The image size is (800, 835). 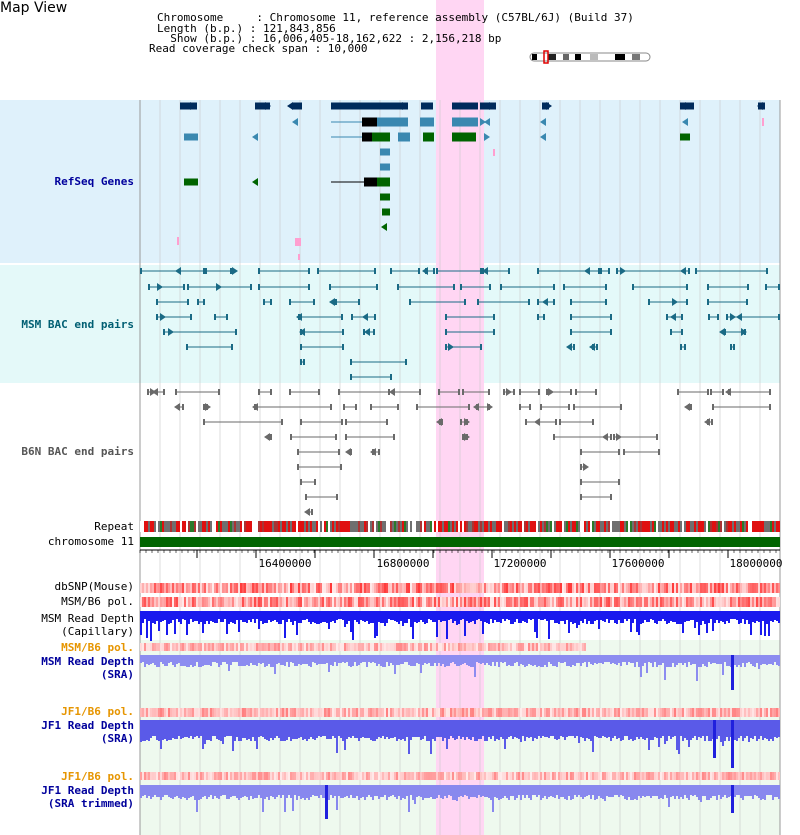 I want to click on jf1-b6-pol-label: JF1/B6 pol., so click(x=97, y=711).